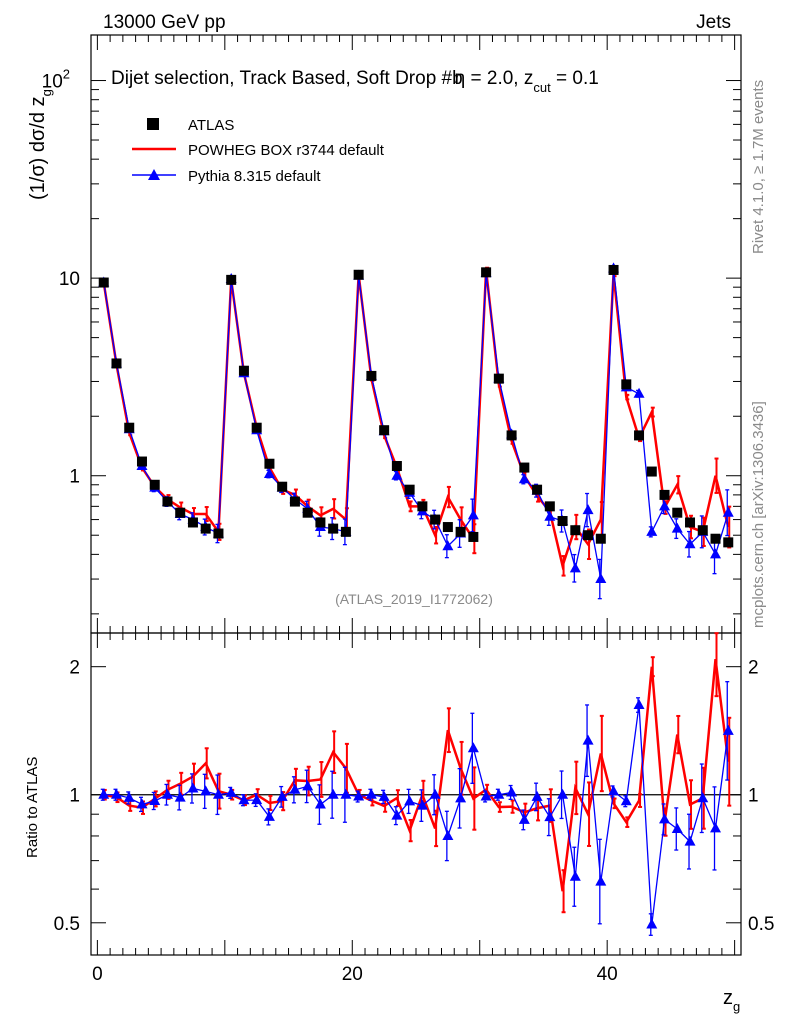 Image resolution: width=786 pixels, height=1024 pixels. I want to click on x-tick-label: 20, so click(352, 974).